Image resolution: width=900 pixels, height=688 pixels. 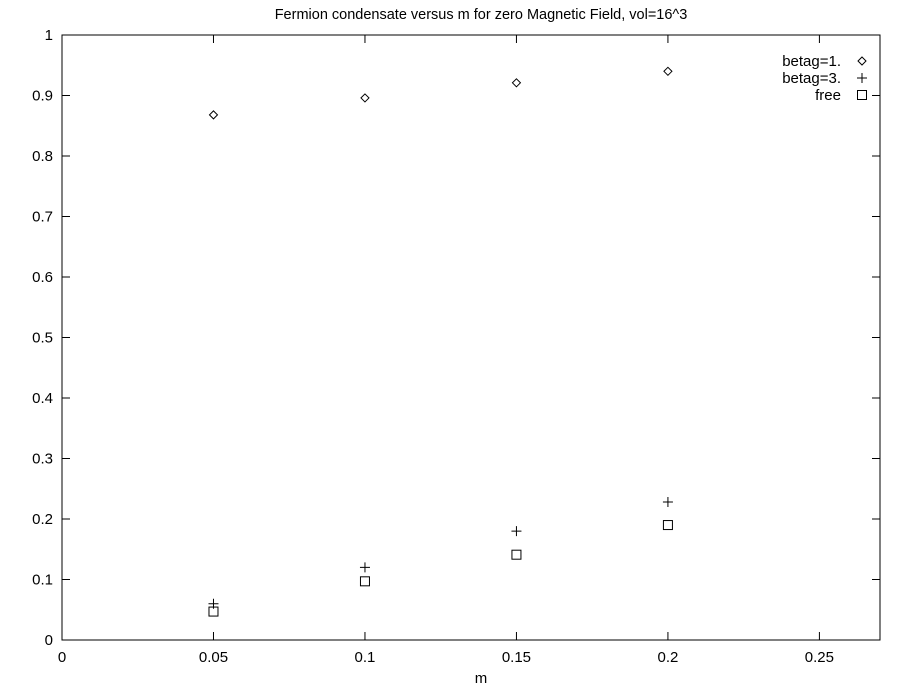 What do you see at coordinates (42, 277) in the screenshot?
I see `y-tick-label: 0.6` at bounding box center [42, 277].